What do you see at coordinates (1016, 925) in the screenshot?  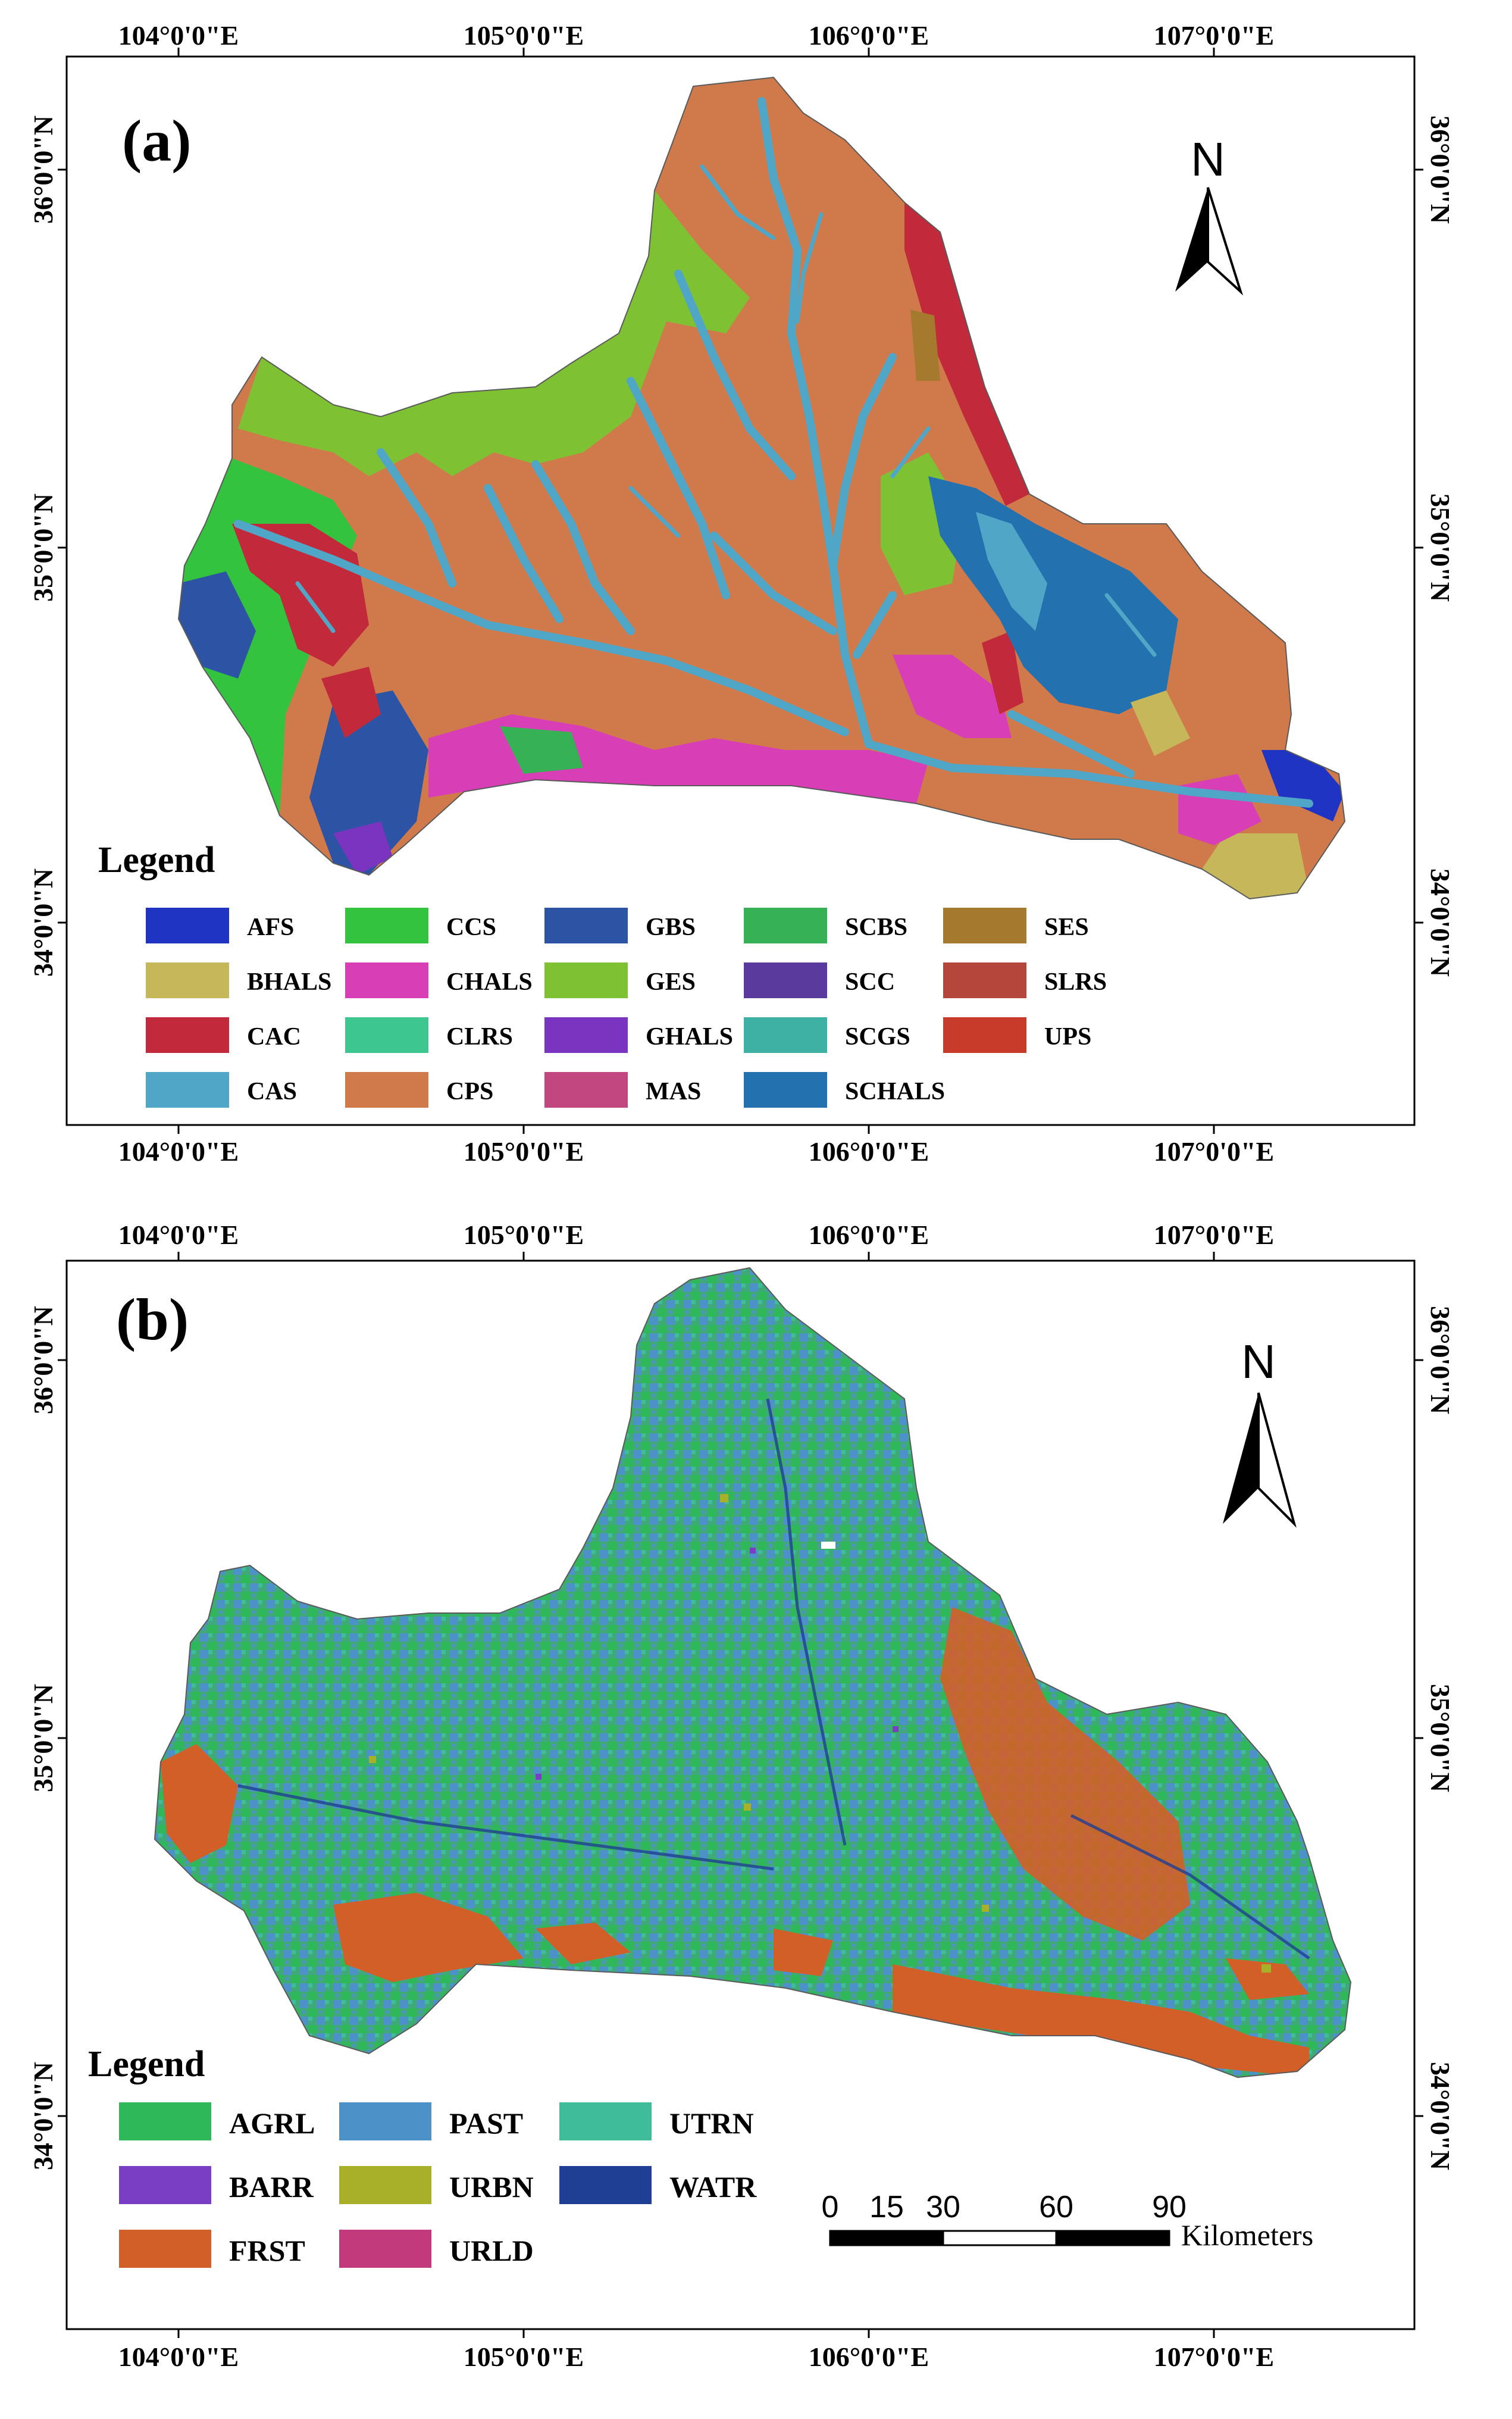 I see `legend-item-ses: SES` at bounding box center [1016, 925].